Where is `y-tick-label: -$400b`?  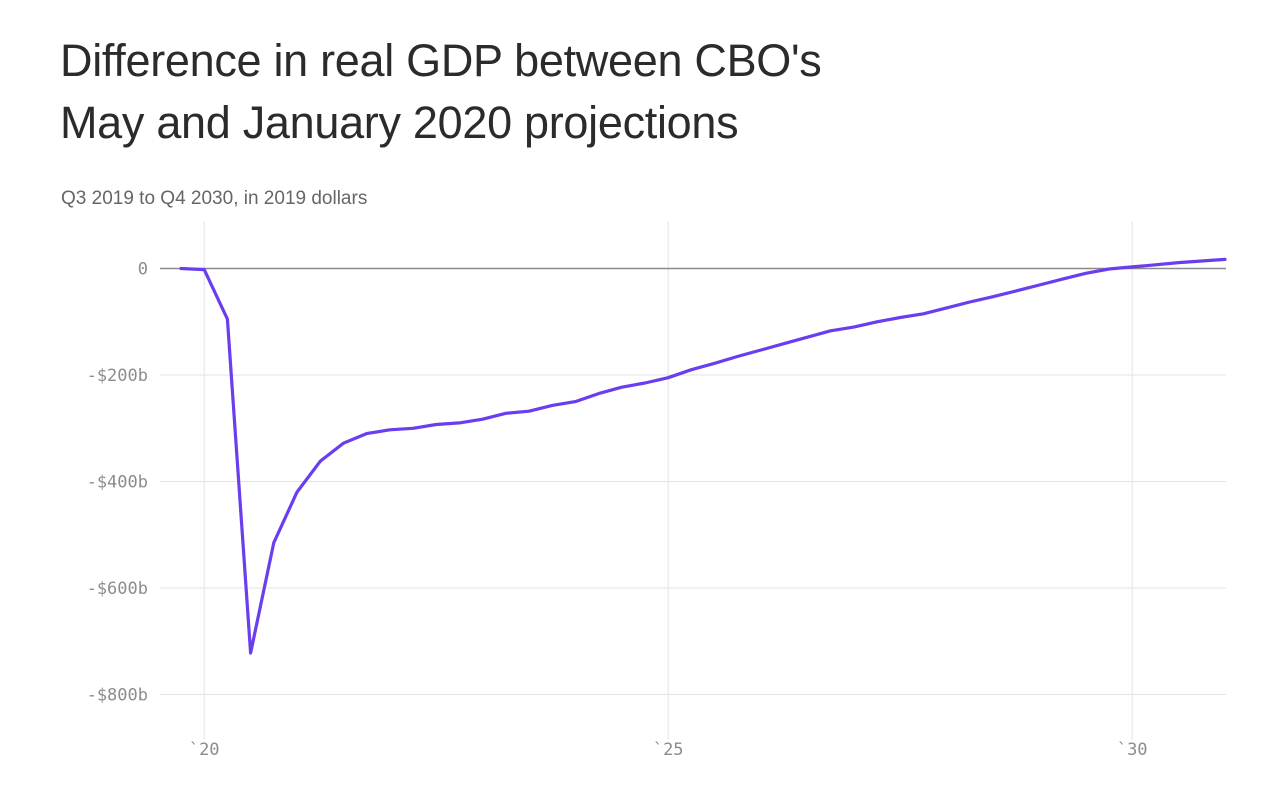
y-tick-label: -$400b is located at coordinates (117, 483).